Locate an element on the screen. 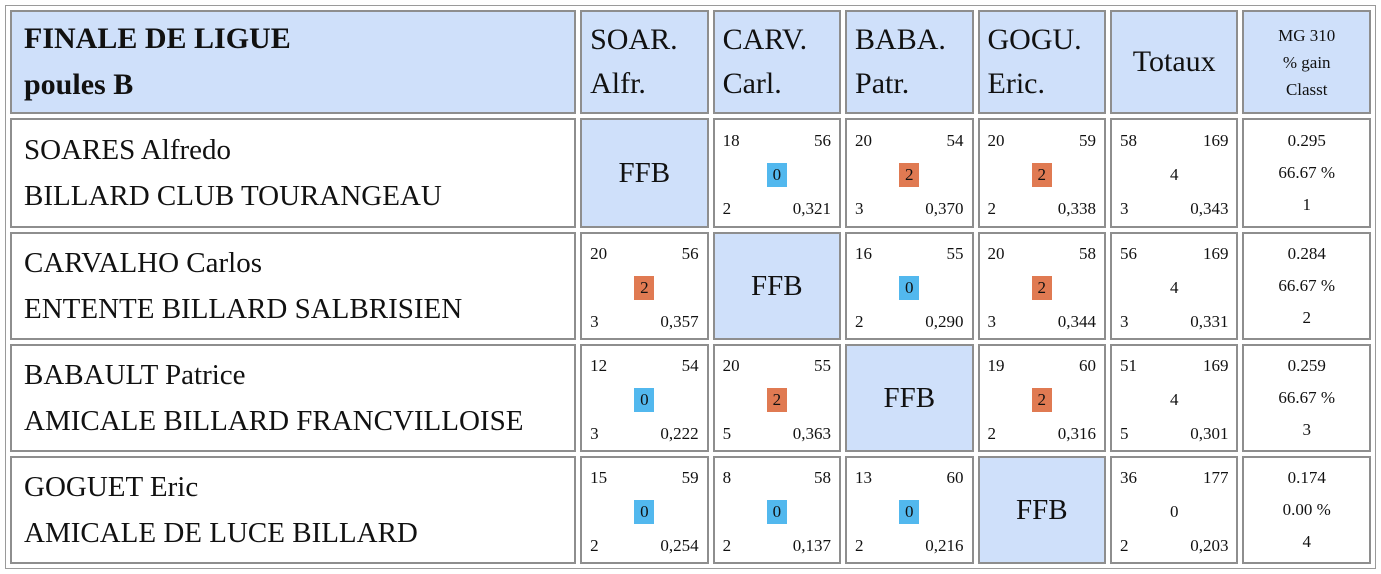 The width and height of the screenshot is (1381, 574). match-innings: 60 is located at coordinates (955, 477).